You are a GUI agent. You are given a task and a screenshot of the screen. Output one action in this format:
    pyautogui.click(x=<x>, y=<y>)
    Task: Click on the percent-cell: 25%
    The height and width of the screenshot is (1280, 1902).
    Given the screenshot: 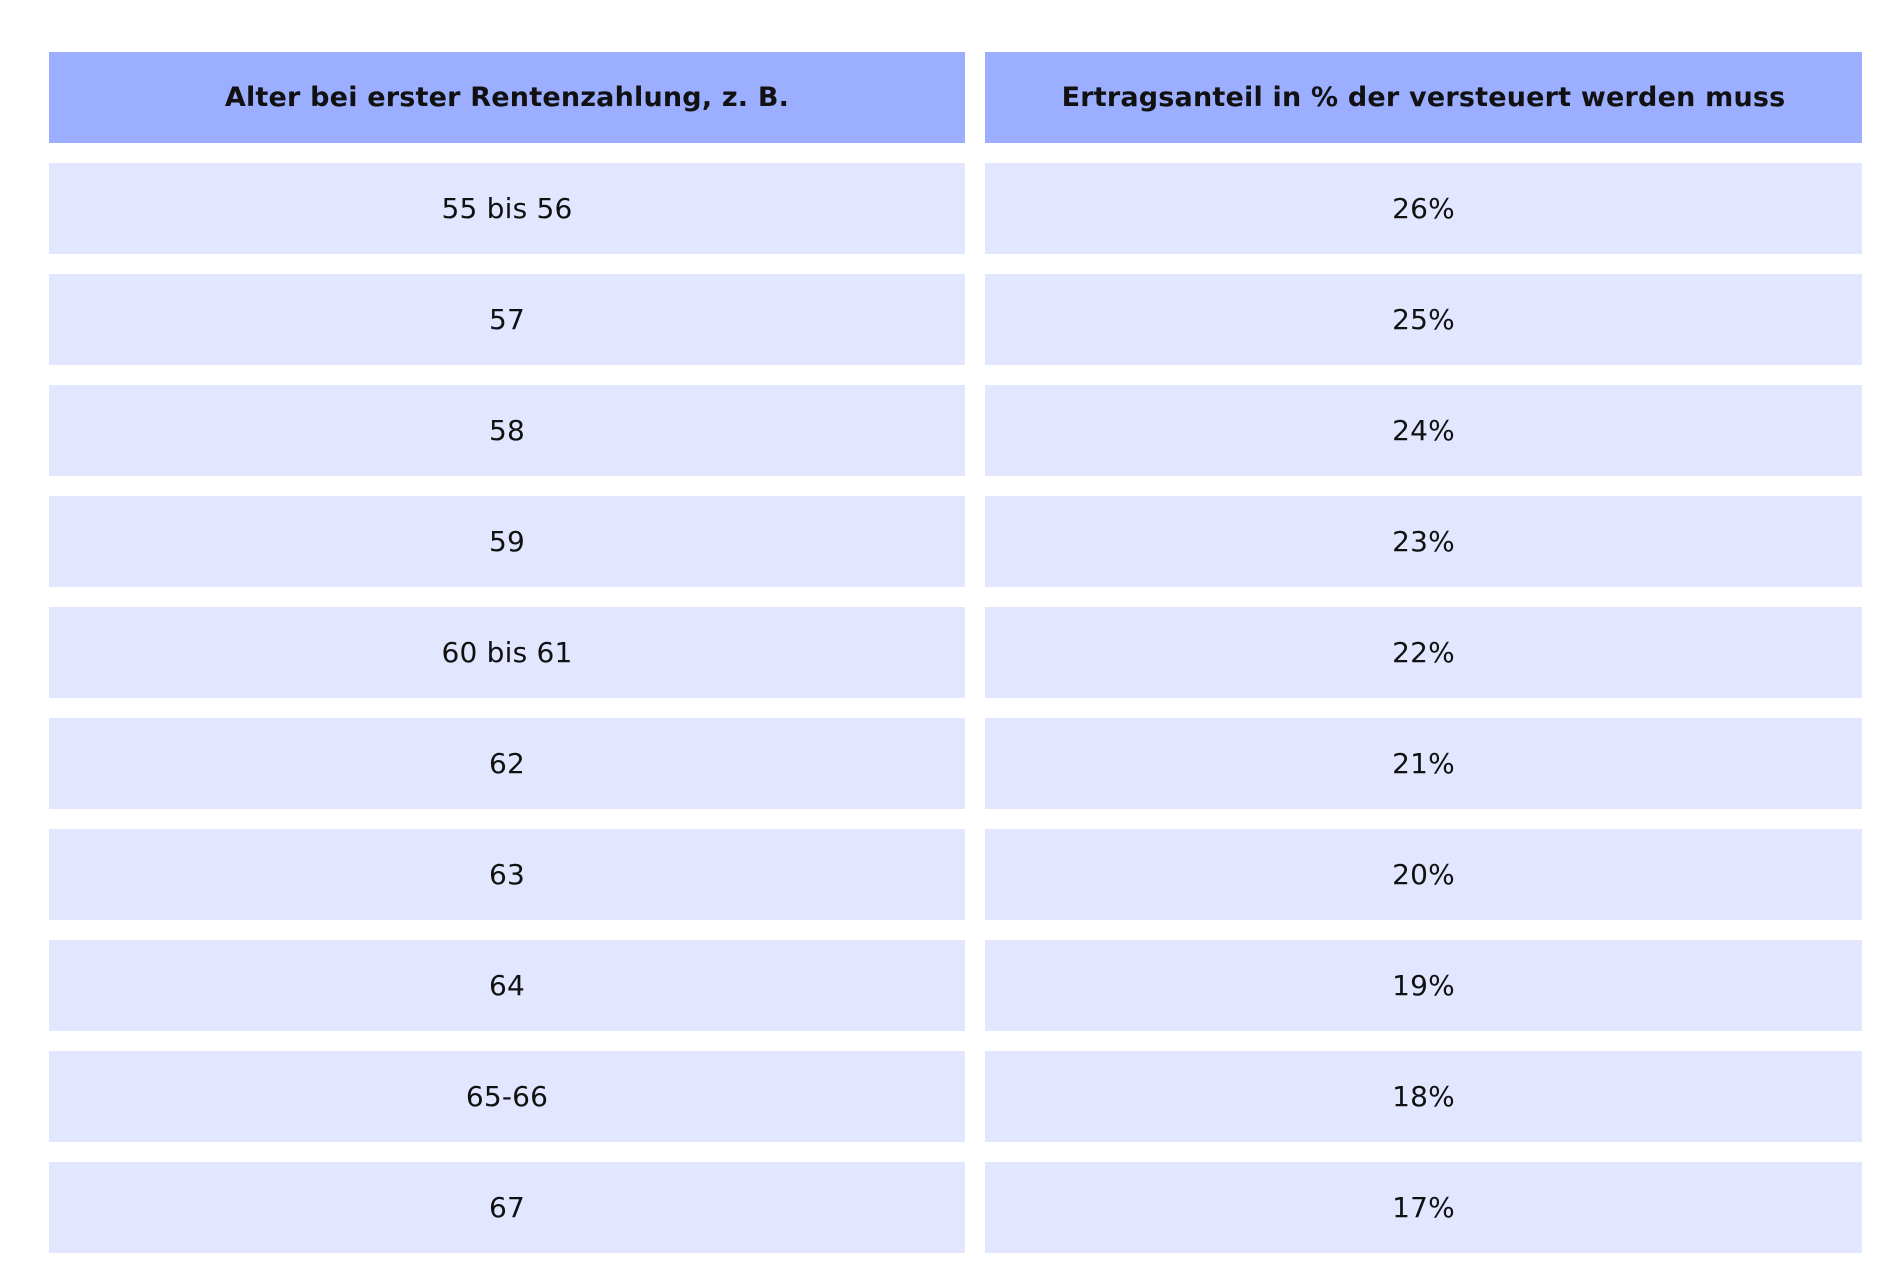 What is the action you would take?
    pyautogui.click(x=1423, y=319)
    